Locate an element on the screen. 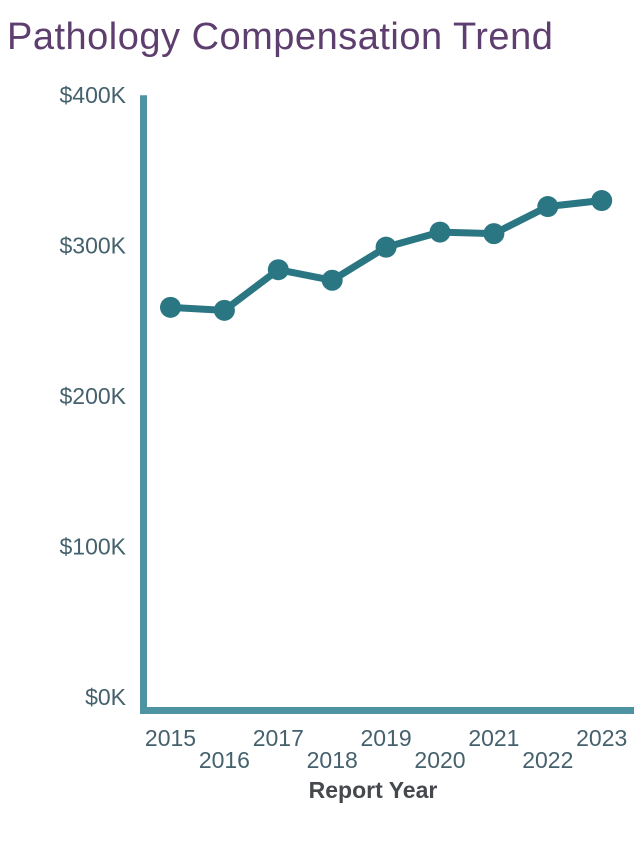 This screenshot has height=868, width=640. x-tick-label: 2016 is located at coordinates (224, 760).